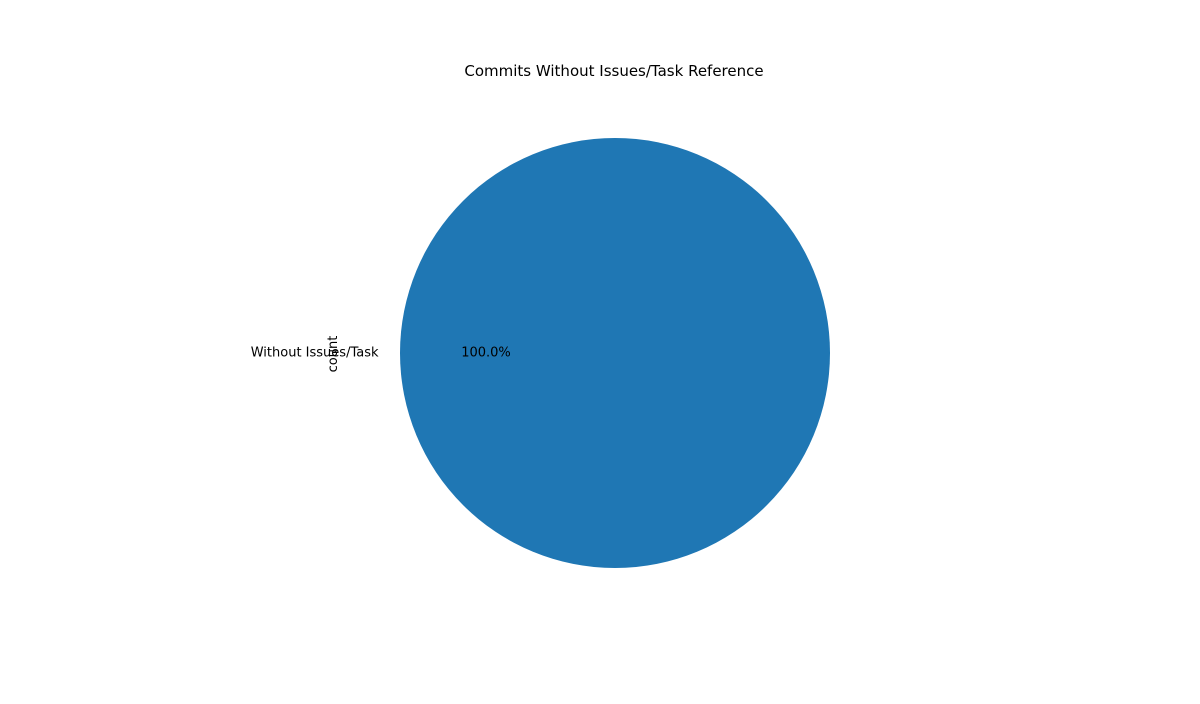 The width and height of the screenshot is (1200, 704). What do you see at coordinates (315, 353) in the screenshot?
I see `slice-label: Without Issues/Task` at bounding box center [315, 353].